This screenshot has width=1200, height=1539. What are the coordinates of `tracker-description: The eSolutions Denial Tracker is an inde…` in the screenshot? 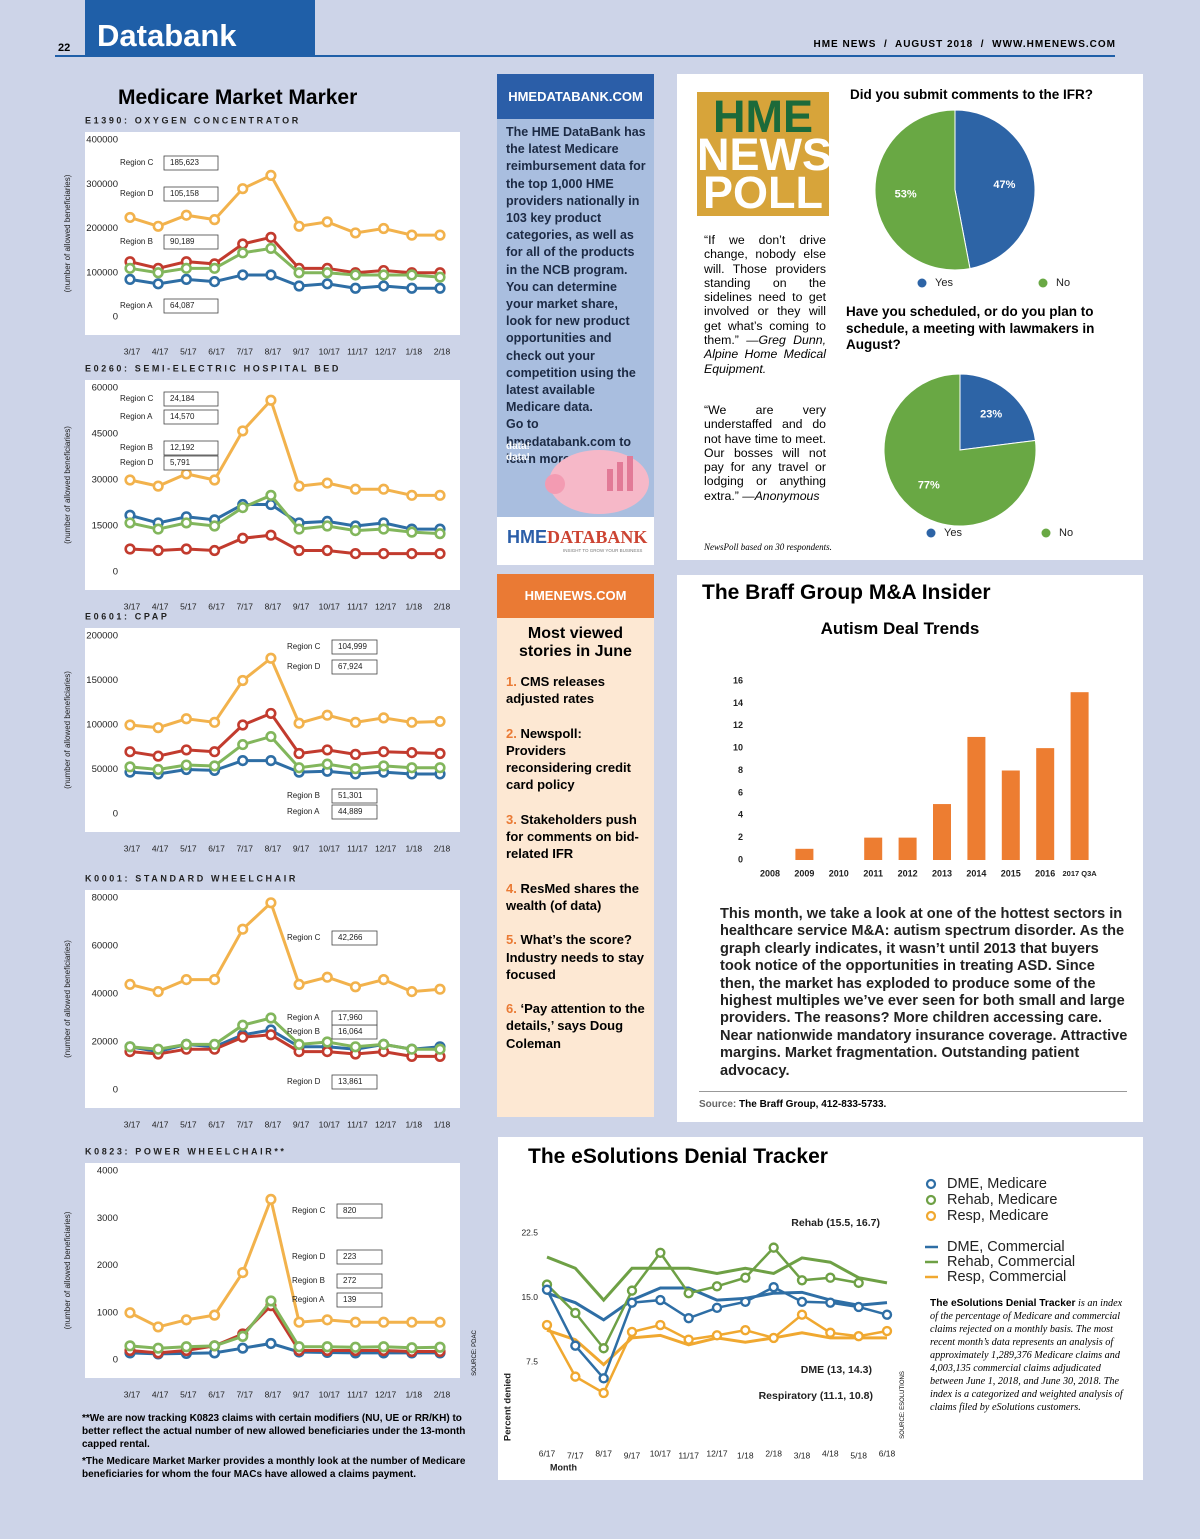 It's located at (1029, 1355).